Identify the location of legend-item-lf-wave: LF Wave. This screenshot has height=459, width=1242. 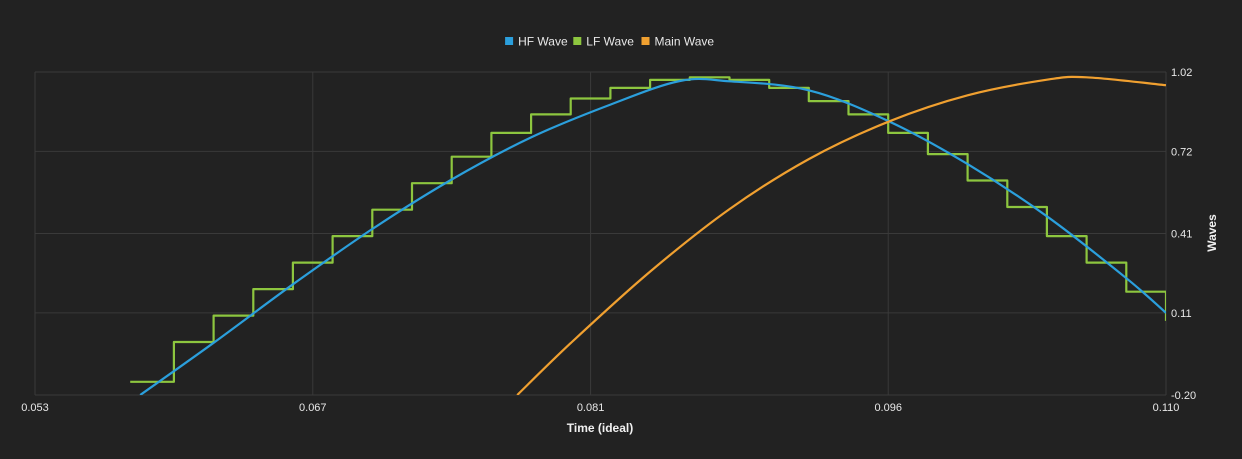
(603, 42).